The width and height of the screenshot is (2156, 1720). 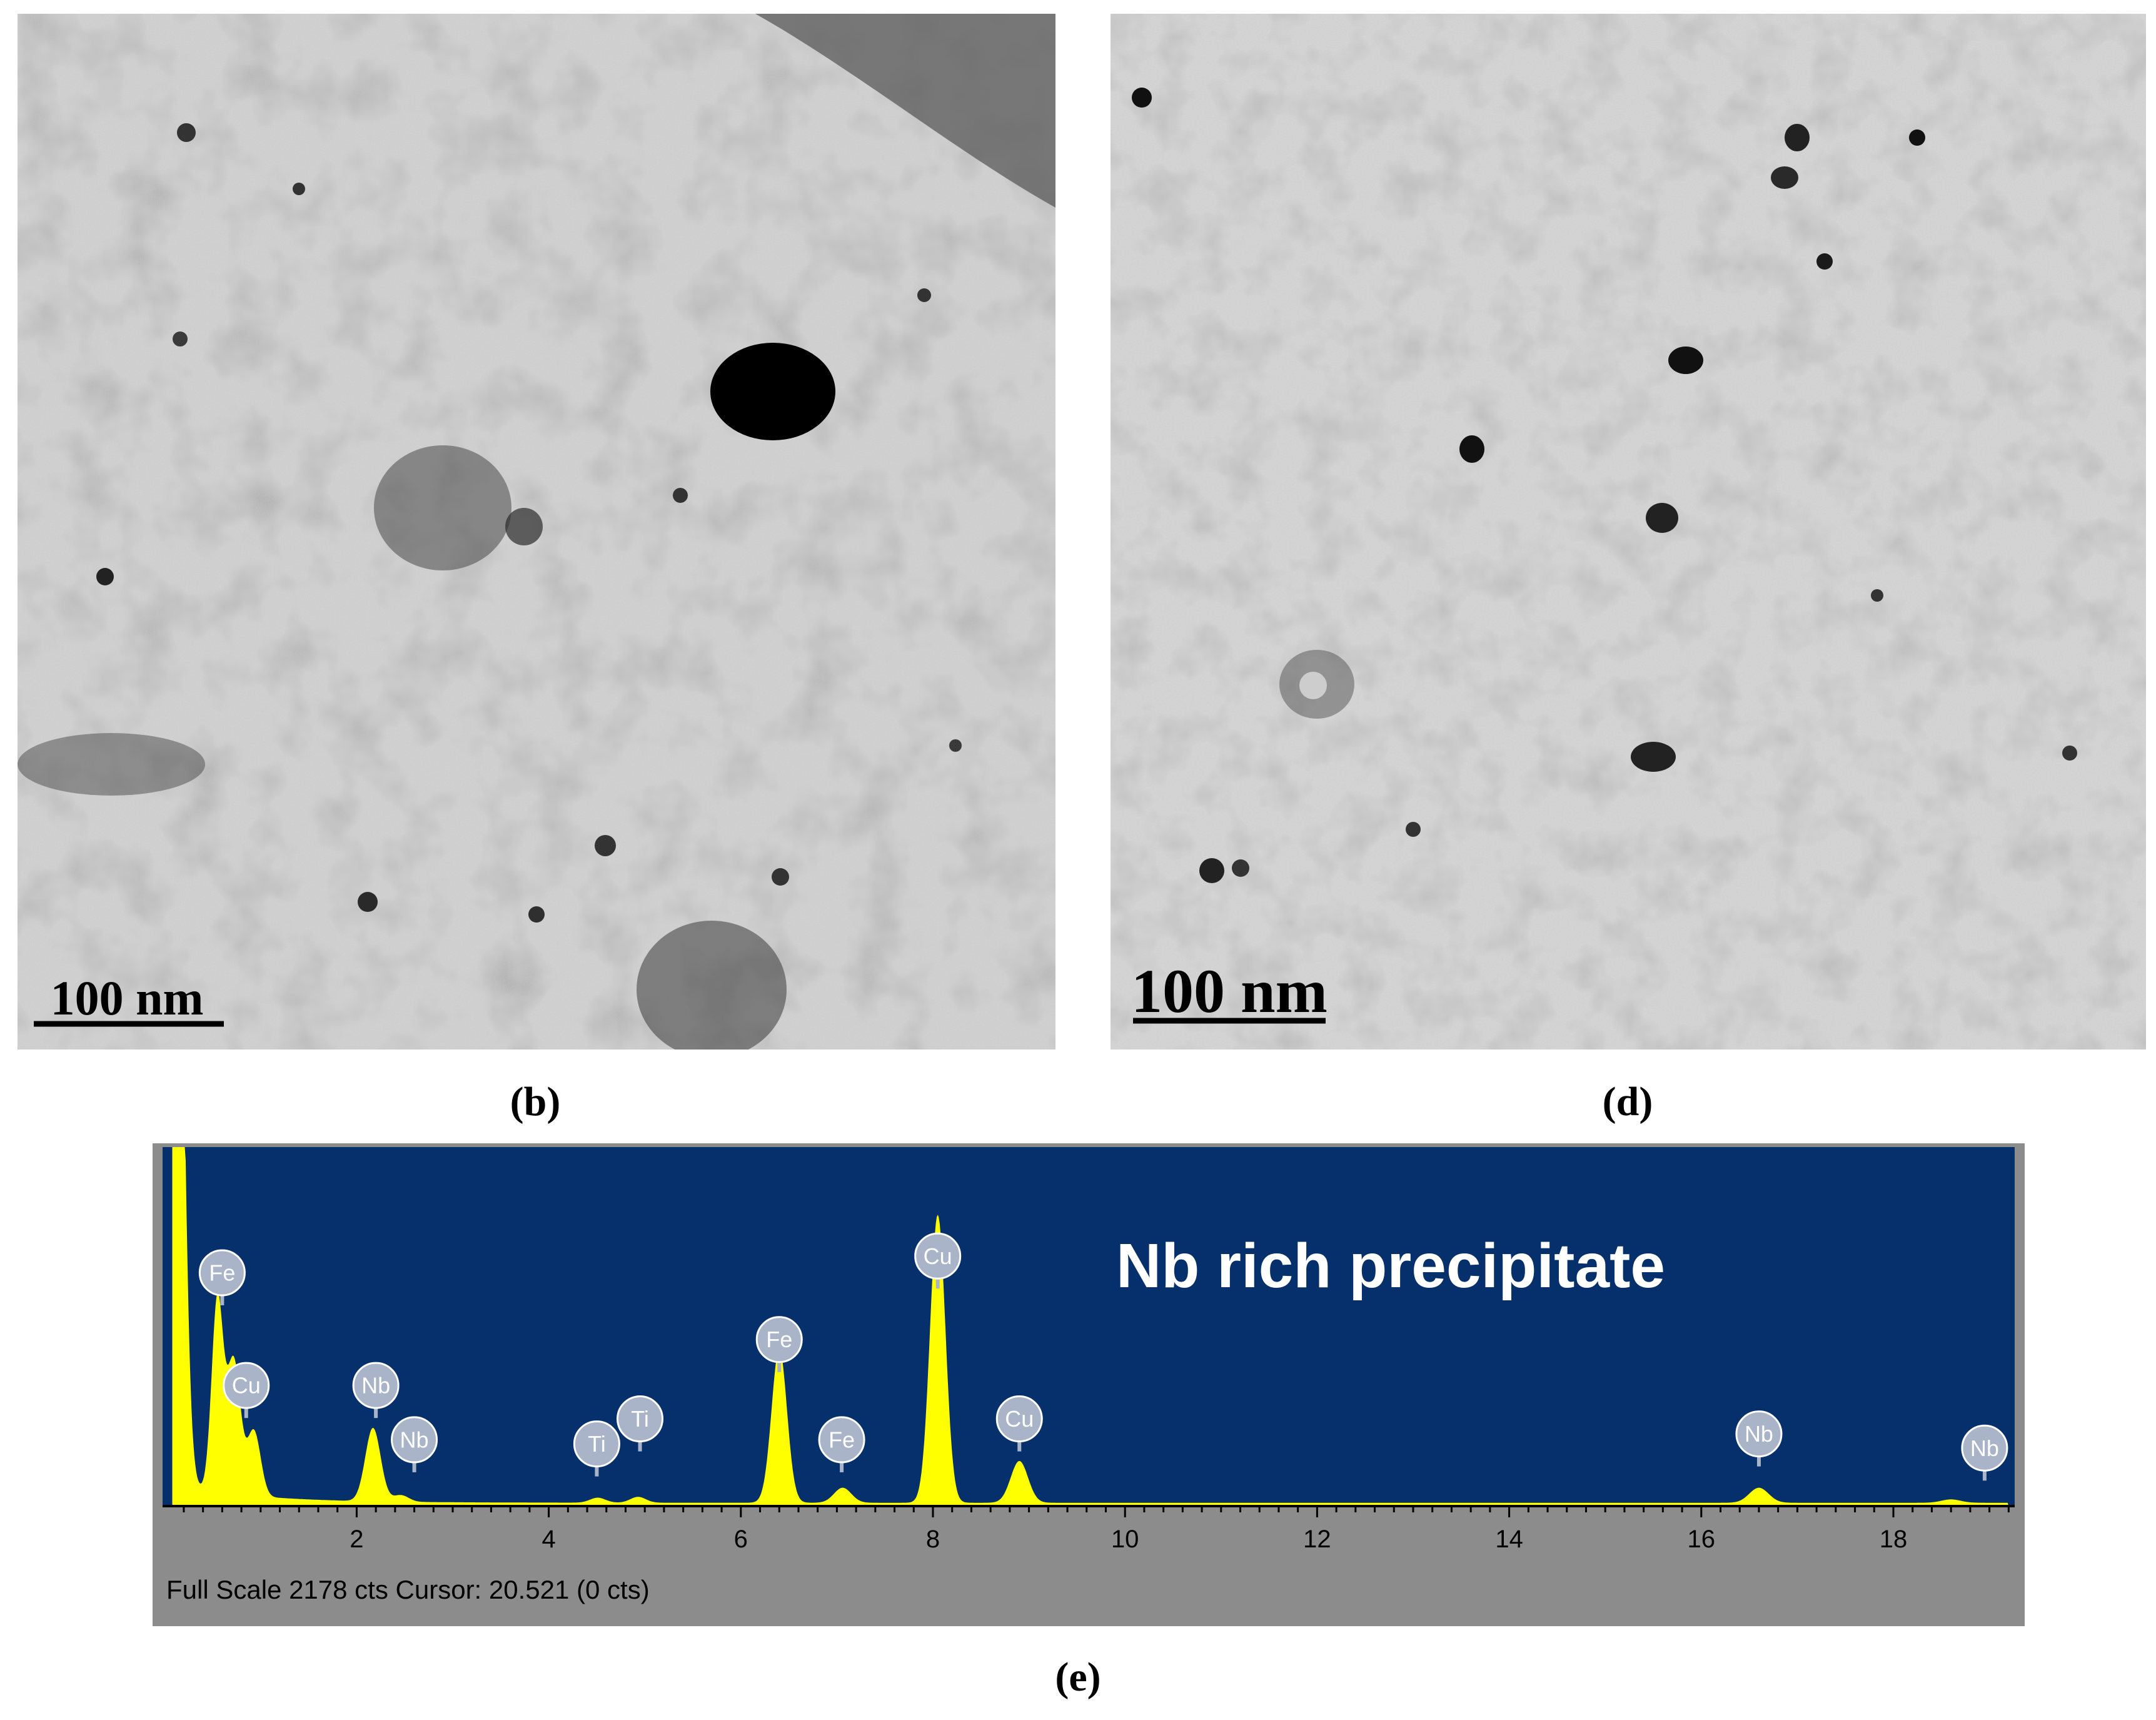 What do you see at coordinates (548, 1539) in the screenshot?
I see `x-tick-label: 4` at bounding box center [548, 1539].